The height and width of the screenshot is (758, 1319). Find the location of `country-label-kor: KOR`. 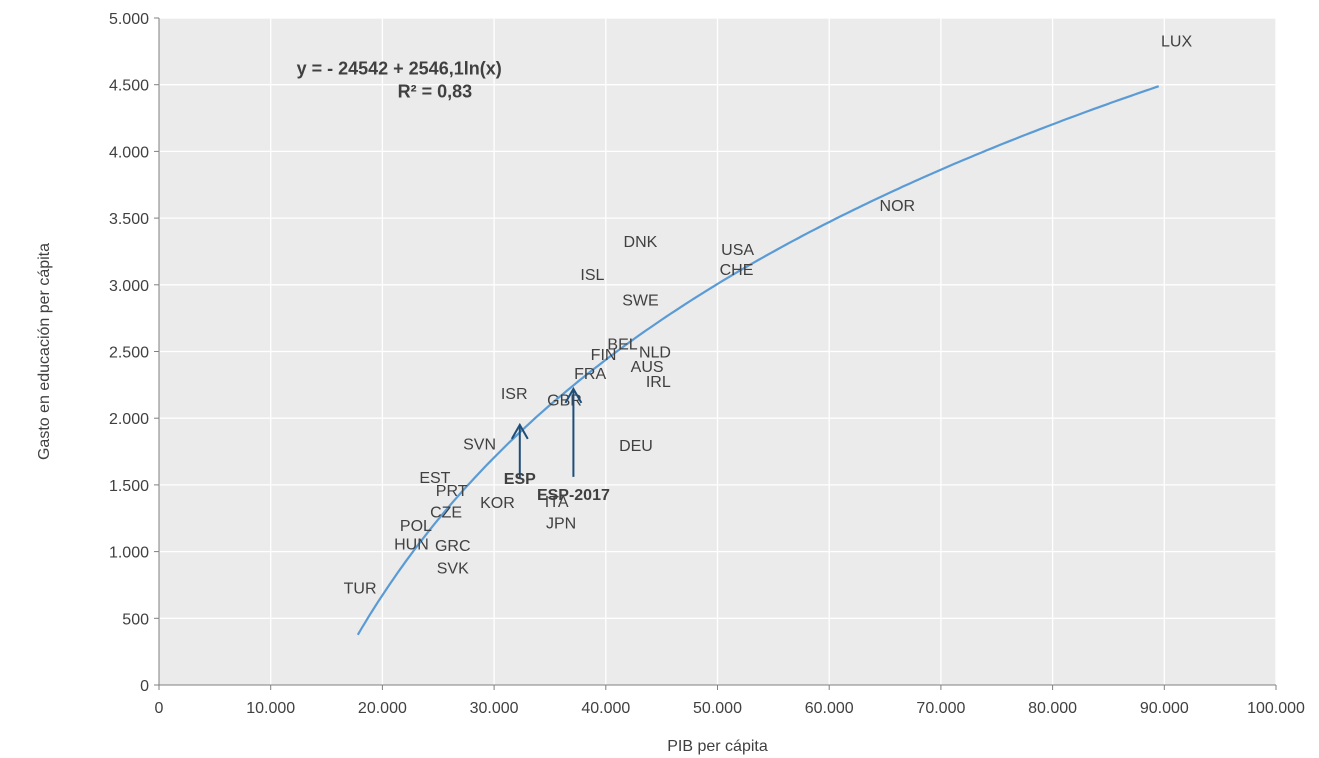

country-label-kor: KOR is located at coordinates (497, 503).